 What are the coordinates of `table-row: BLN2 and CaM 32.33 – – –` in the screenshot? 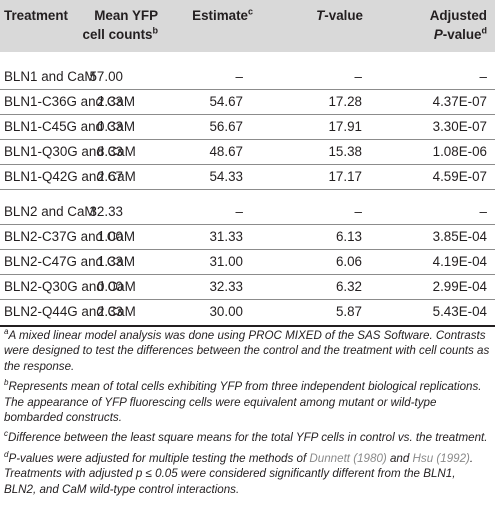 It's located at (247, 211).